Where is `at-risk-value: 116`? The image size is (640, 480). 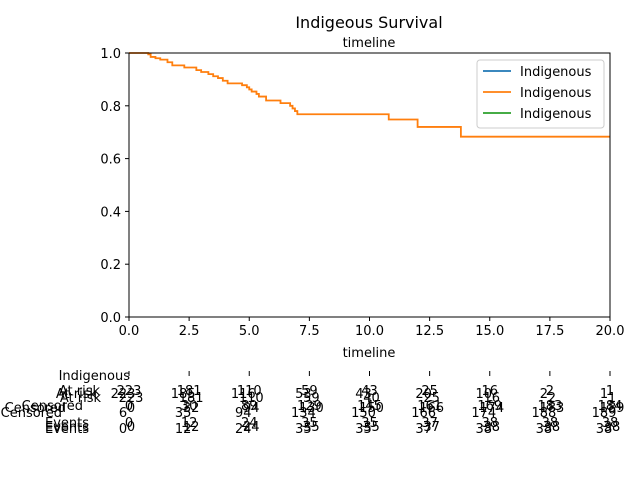
at-risk-value: 116 is located at coordinates (243, 394).